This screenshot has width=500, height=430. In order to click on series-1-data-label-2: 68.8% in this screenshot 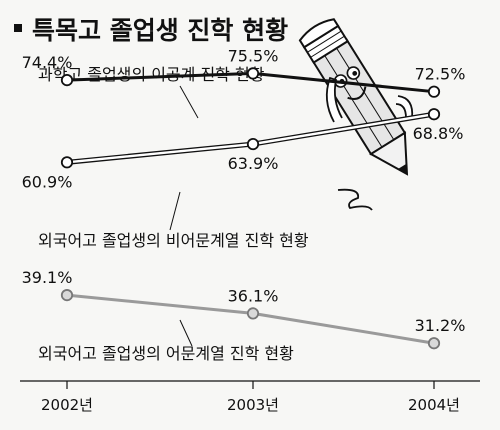, I will do `click(438, 133)`.